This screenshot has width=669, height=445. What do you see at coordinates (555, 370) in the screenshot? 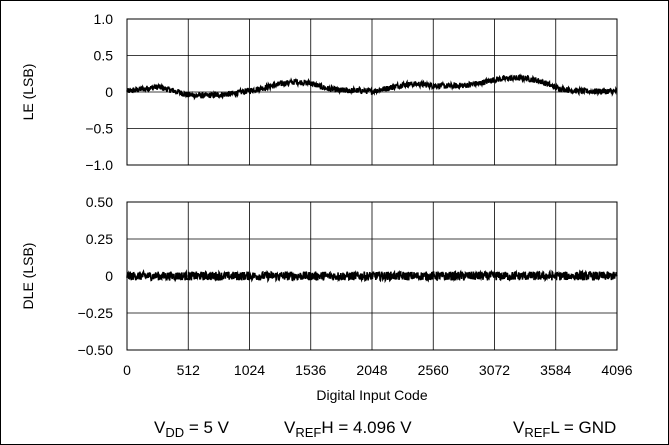
I see `x-tick-label: 3584` at bounding box center [555, 370].